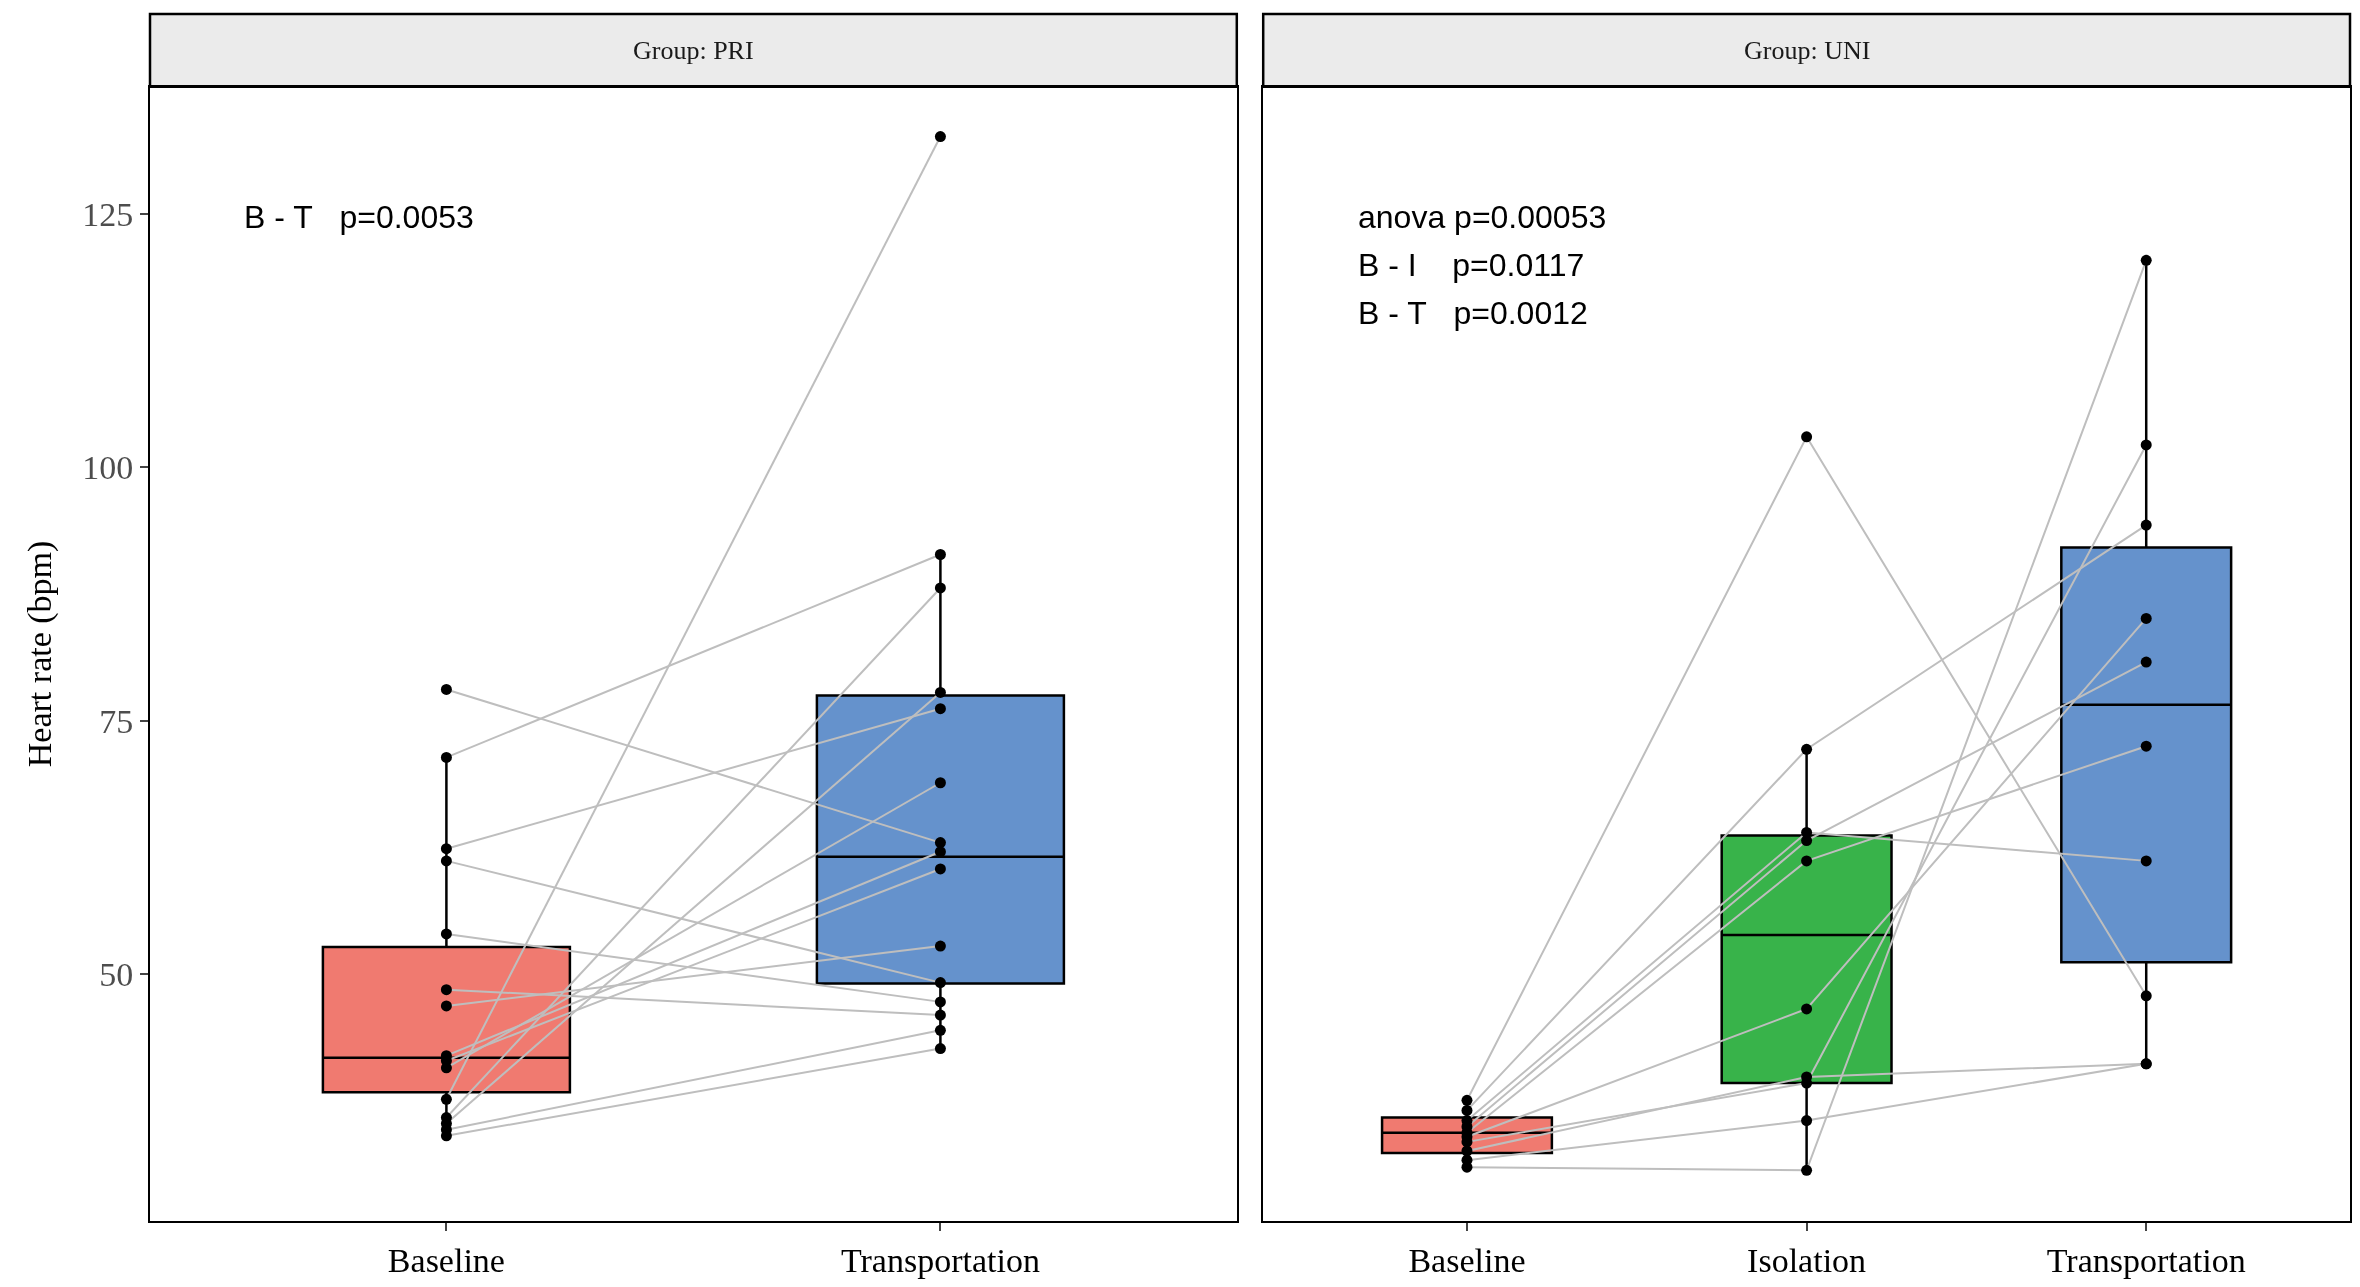  What do you see at coordinates (116, 721) in the screenshot?
I see `y-tick-label: 75` at bounding box center [116, 721].